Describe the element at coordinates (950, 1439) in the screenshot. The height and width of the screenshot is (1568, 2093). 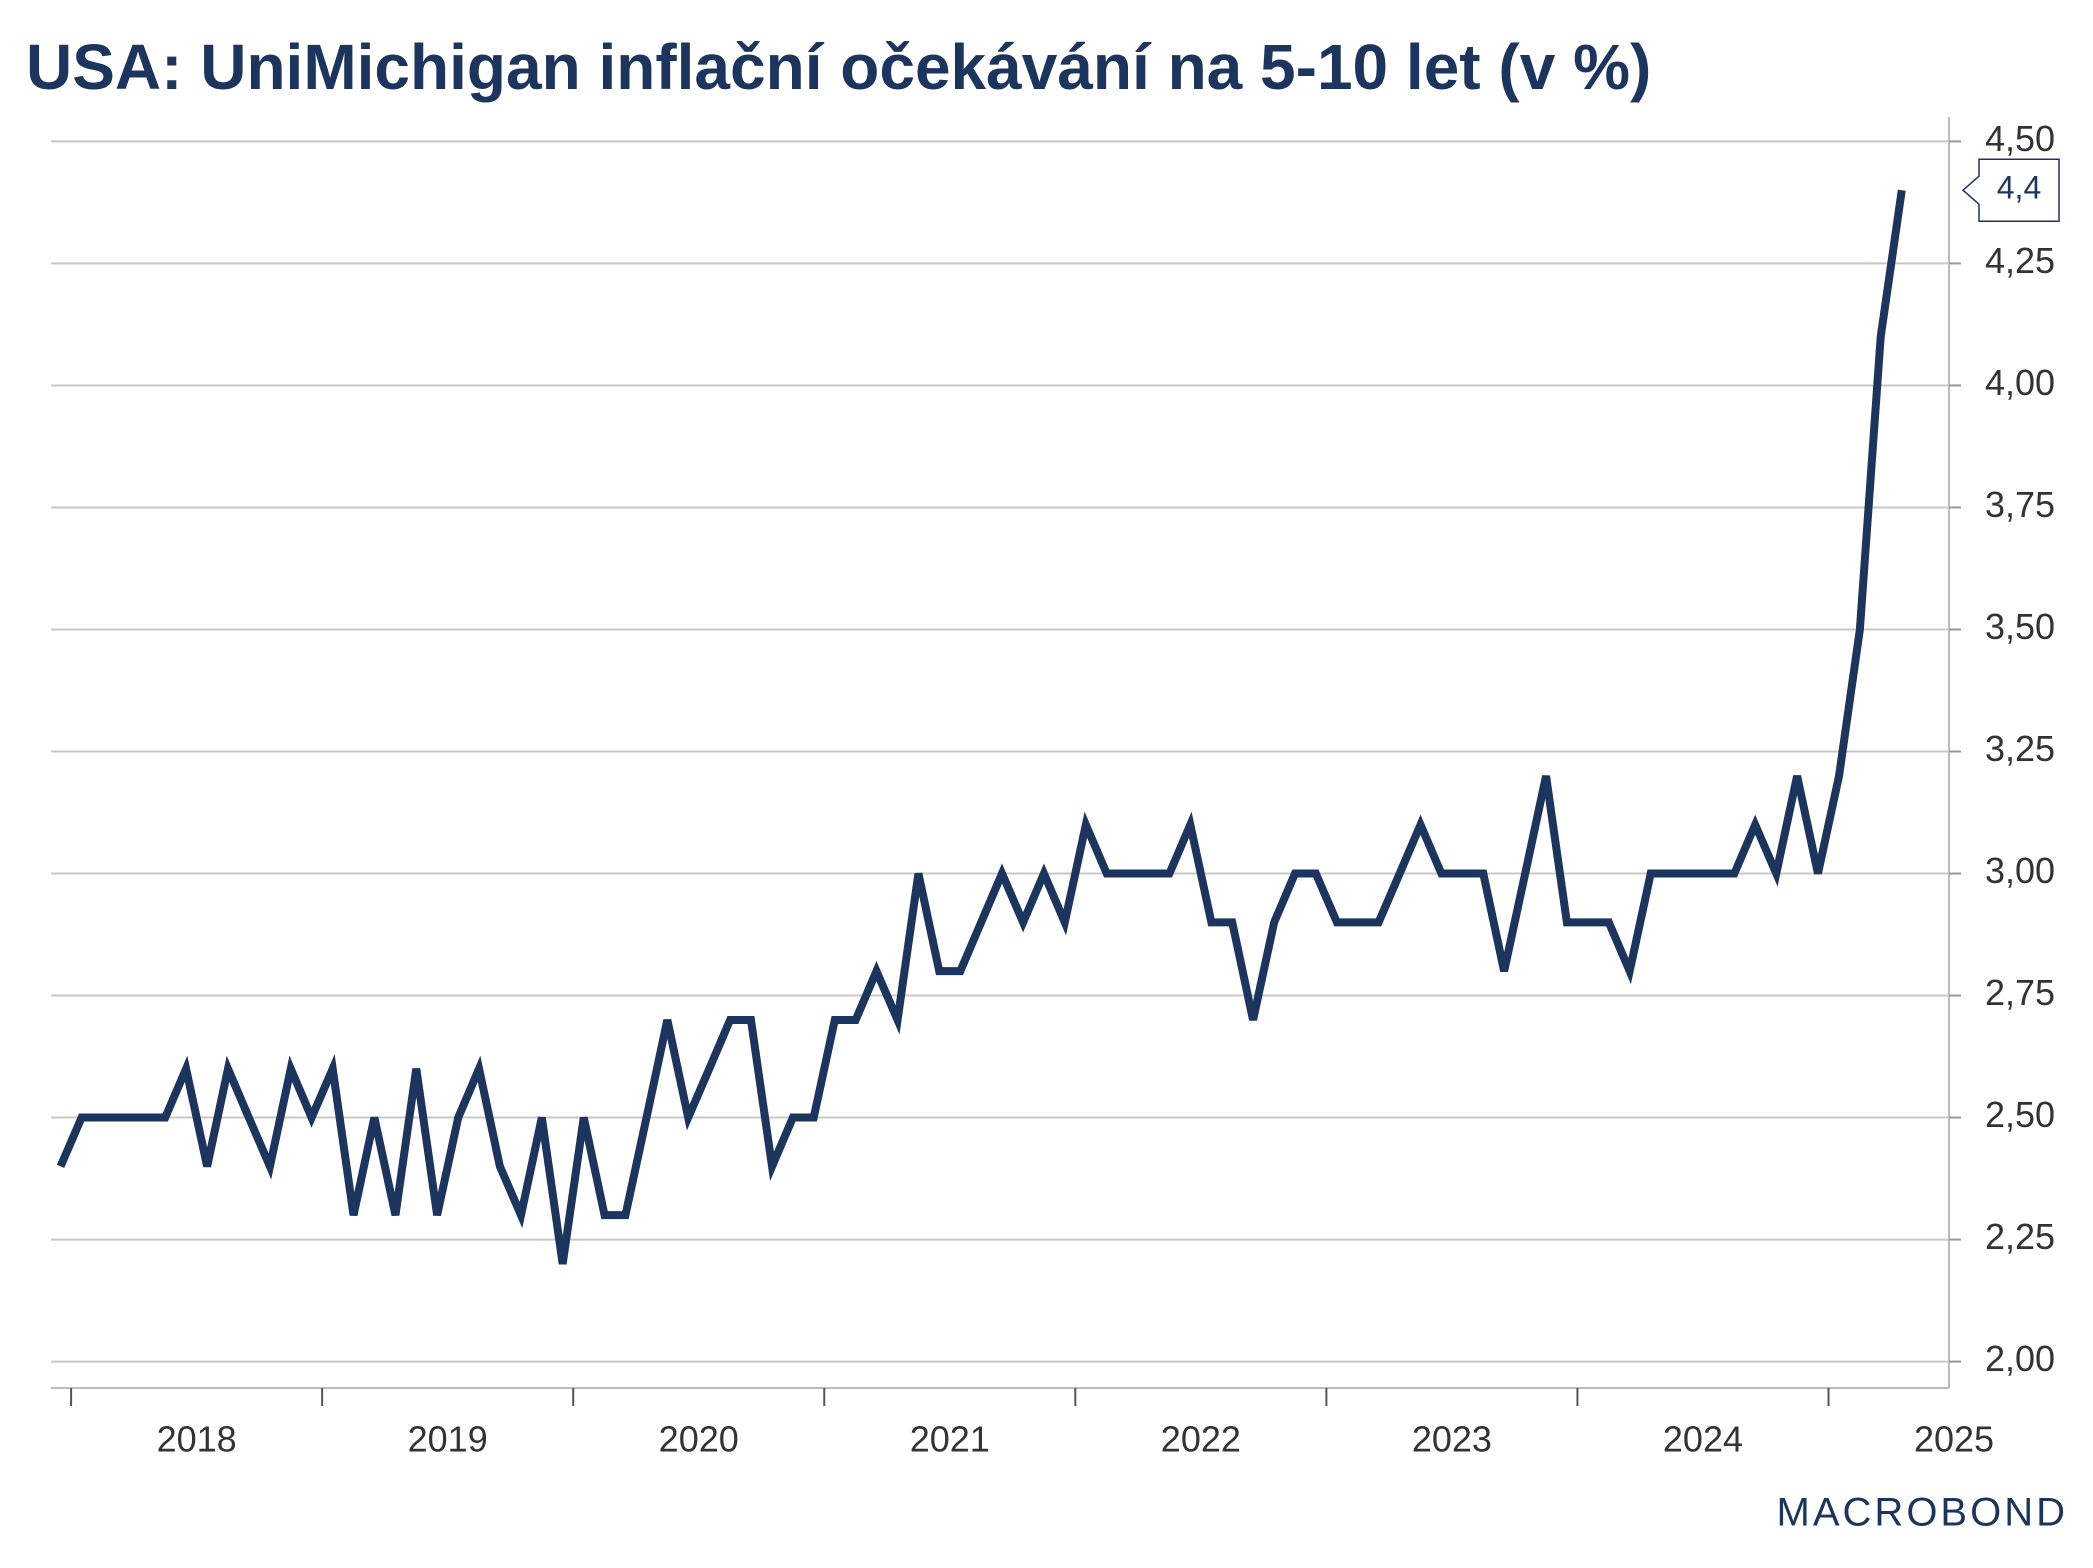
I see `x-tick-label: 2021` at that location.